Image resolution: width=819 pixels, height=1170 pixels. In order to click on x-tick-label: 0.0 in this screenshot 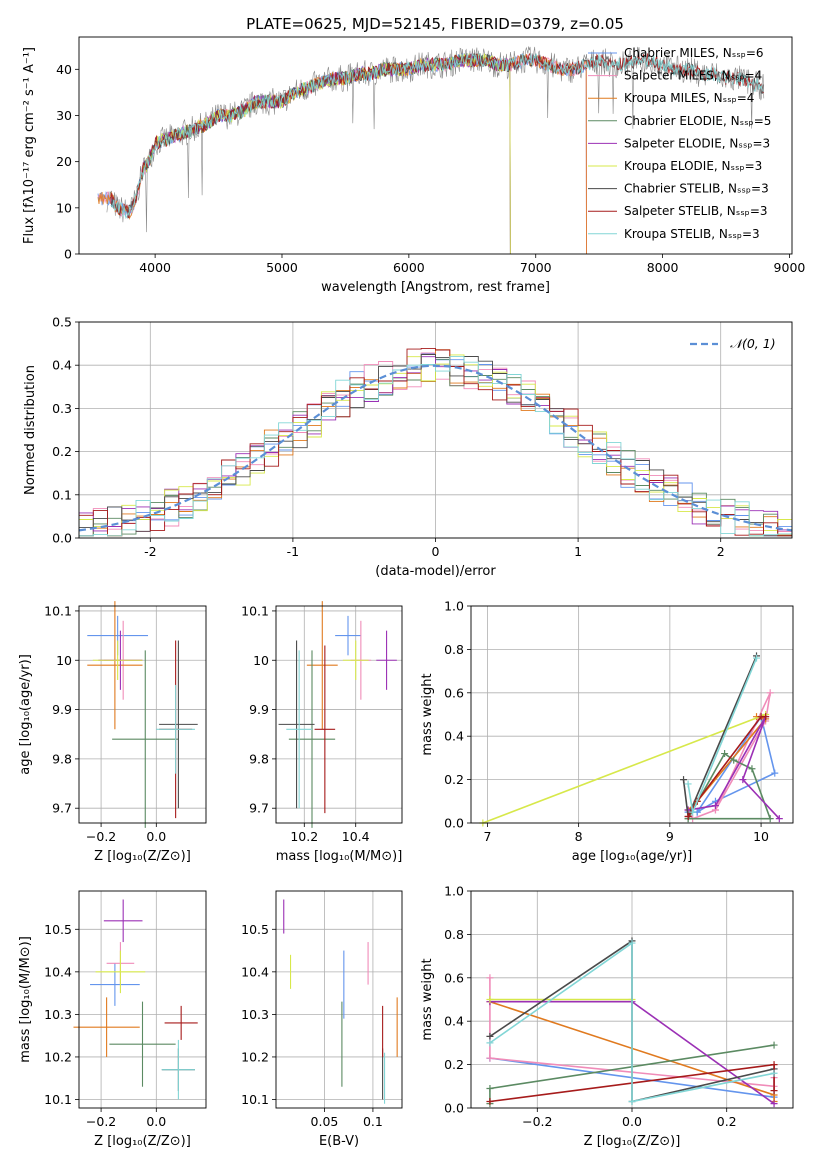, I will do `click(632, 1121)`.